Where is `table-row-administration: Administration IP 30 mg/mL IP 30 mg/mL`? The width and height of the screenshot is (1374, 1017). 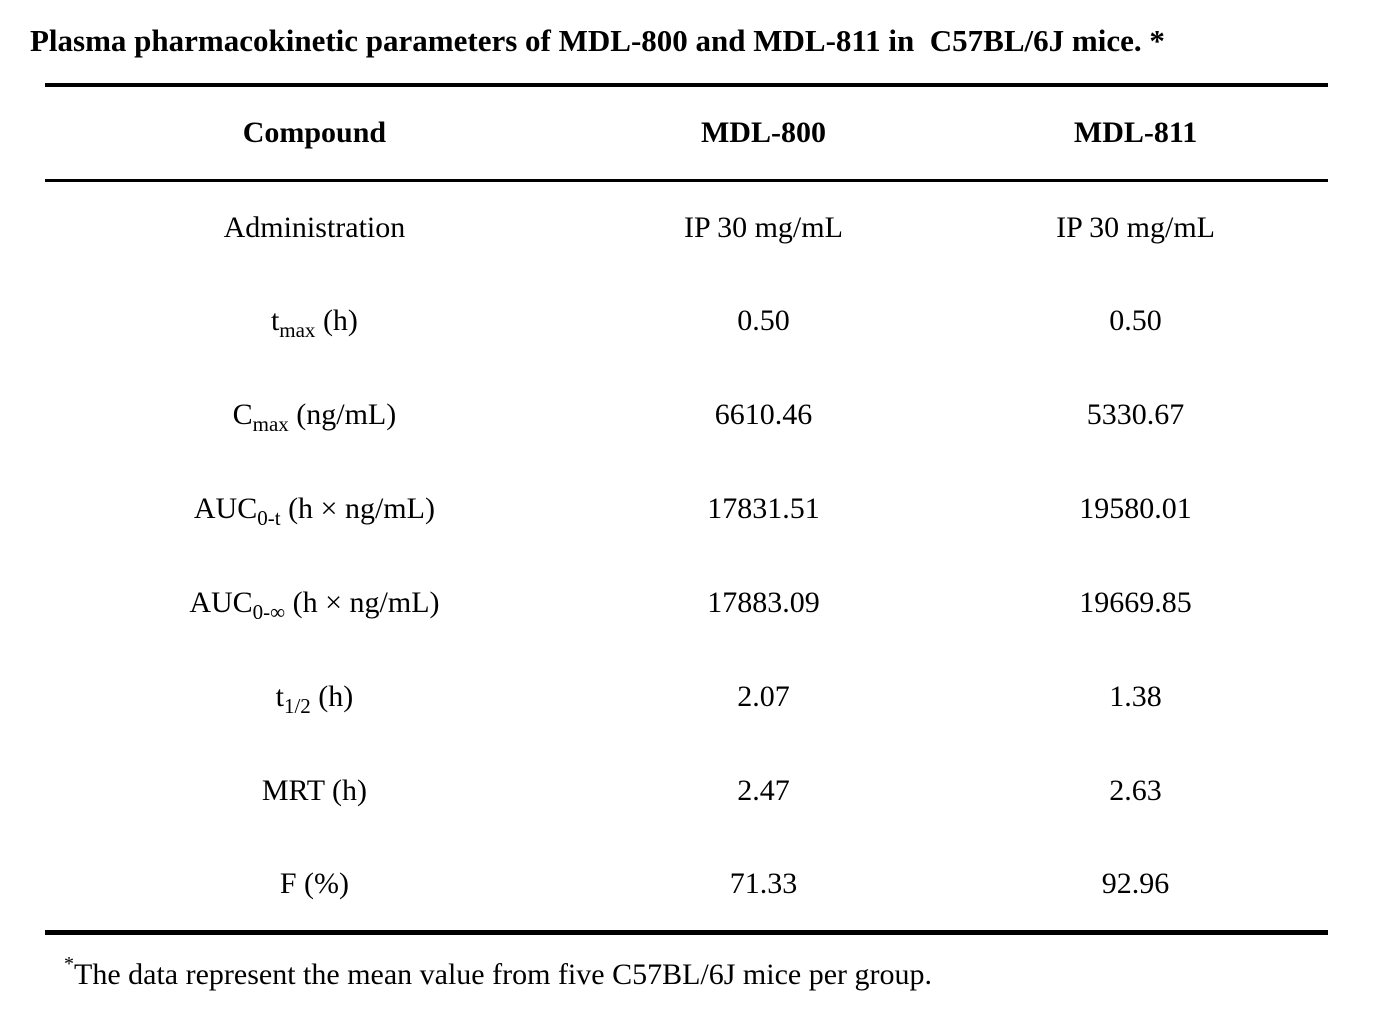
table-row-administration: Administration IP 30 mg/mL IP 30 mg/mL is located at coordinates (686, 227).